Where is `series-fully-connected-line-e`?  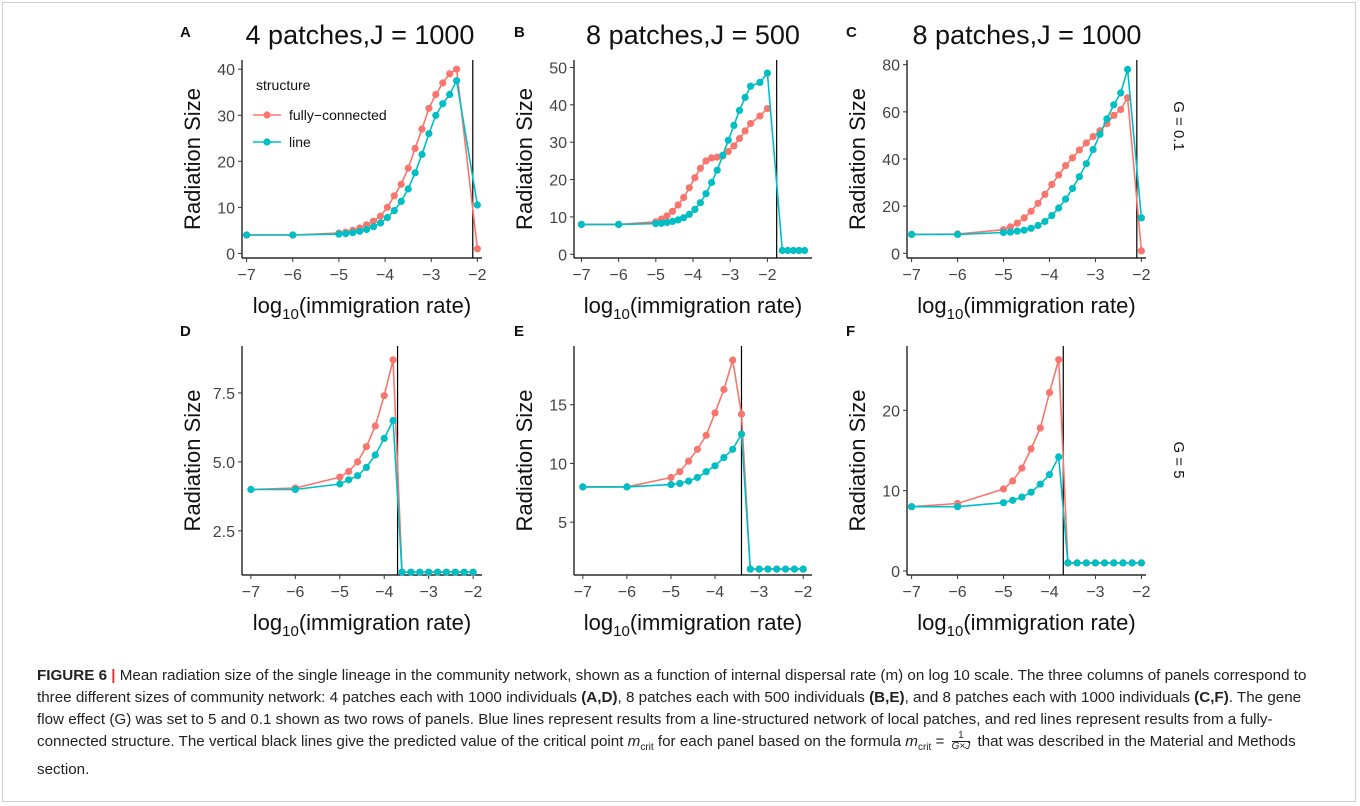 series-fully-connected-line-e is located at coordinates (693, 464).